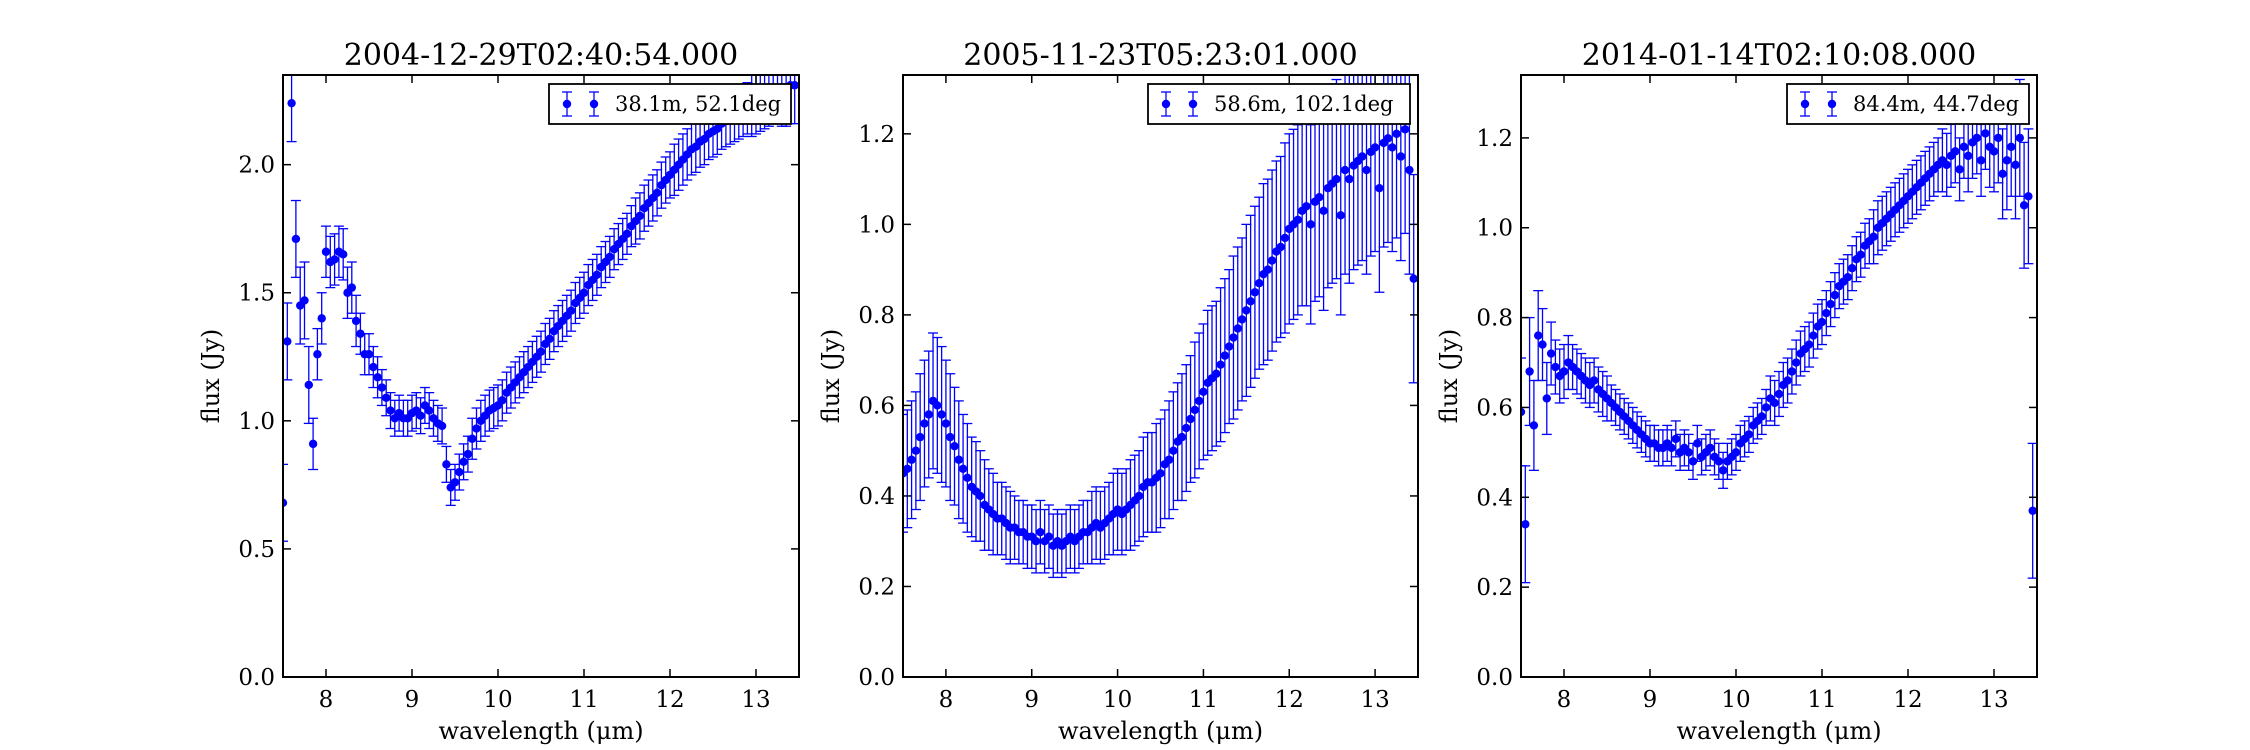 The height and width of the screenshot is (750, 2250). Describe the element at coordinates (1160, 55) in the screenshot. I see `chart-title: 2005-11-23T05:23:01.000` at that location.